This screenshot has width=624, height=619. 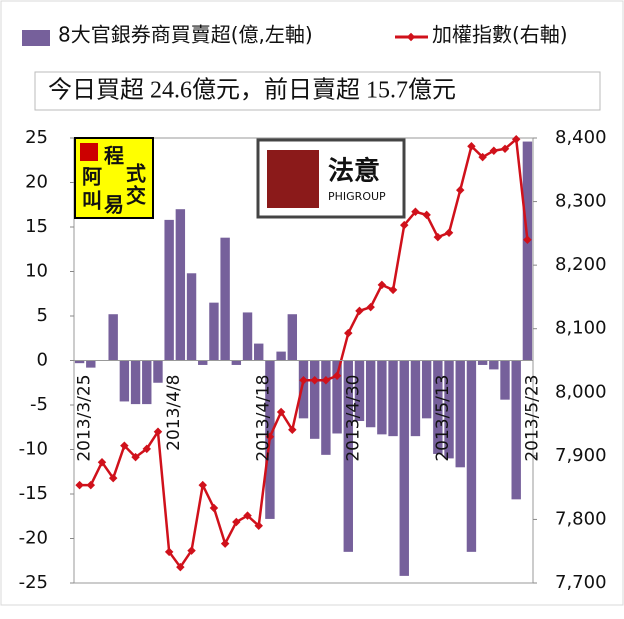 What do you see at coordinates (89, 152) in the screenshot?
I see `logo-icon` at bounding box center [89, 152].